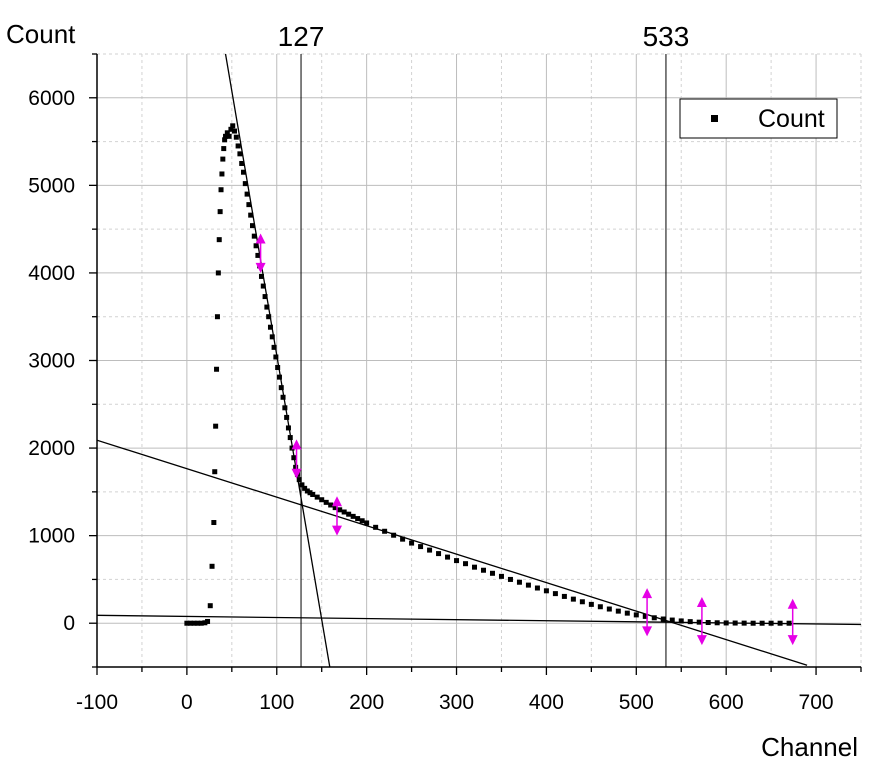  What do you see at coordinates (301, 36) in the screenshot?
I see `marker-label: 127` at bounding box center [301, 36].